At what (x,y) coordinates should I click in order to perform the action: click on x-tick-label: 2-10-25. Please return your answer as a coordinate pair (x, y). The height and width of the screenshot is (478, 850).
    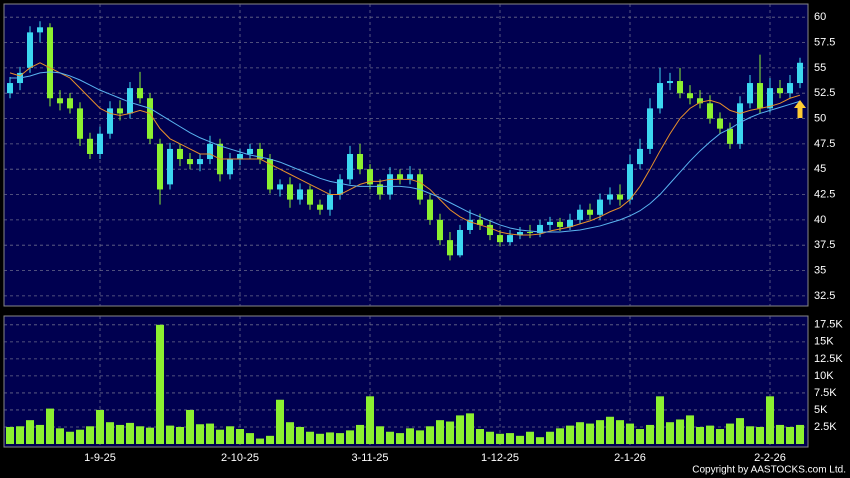
    Looking at the image, I should click on (240, 458).